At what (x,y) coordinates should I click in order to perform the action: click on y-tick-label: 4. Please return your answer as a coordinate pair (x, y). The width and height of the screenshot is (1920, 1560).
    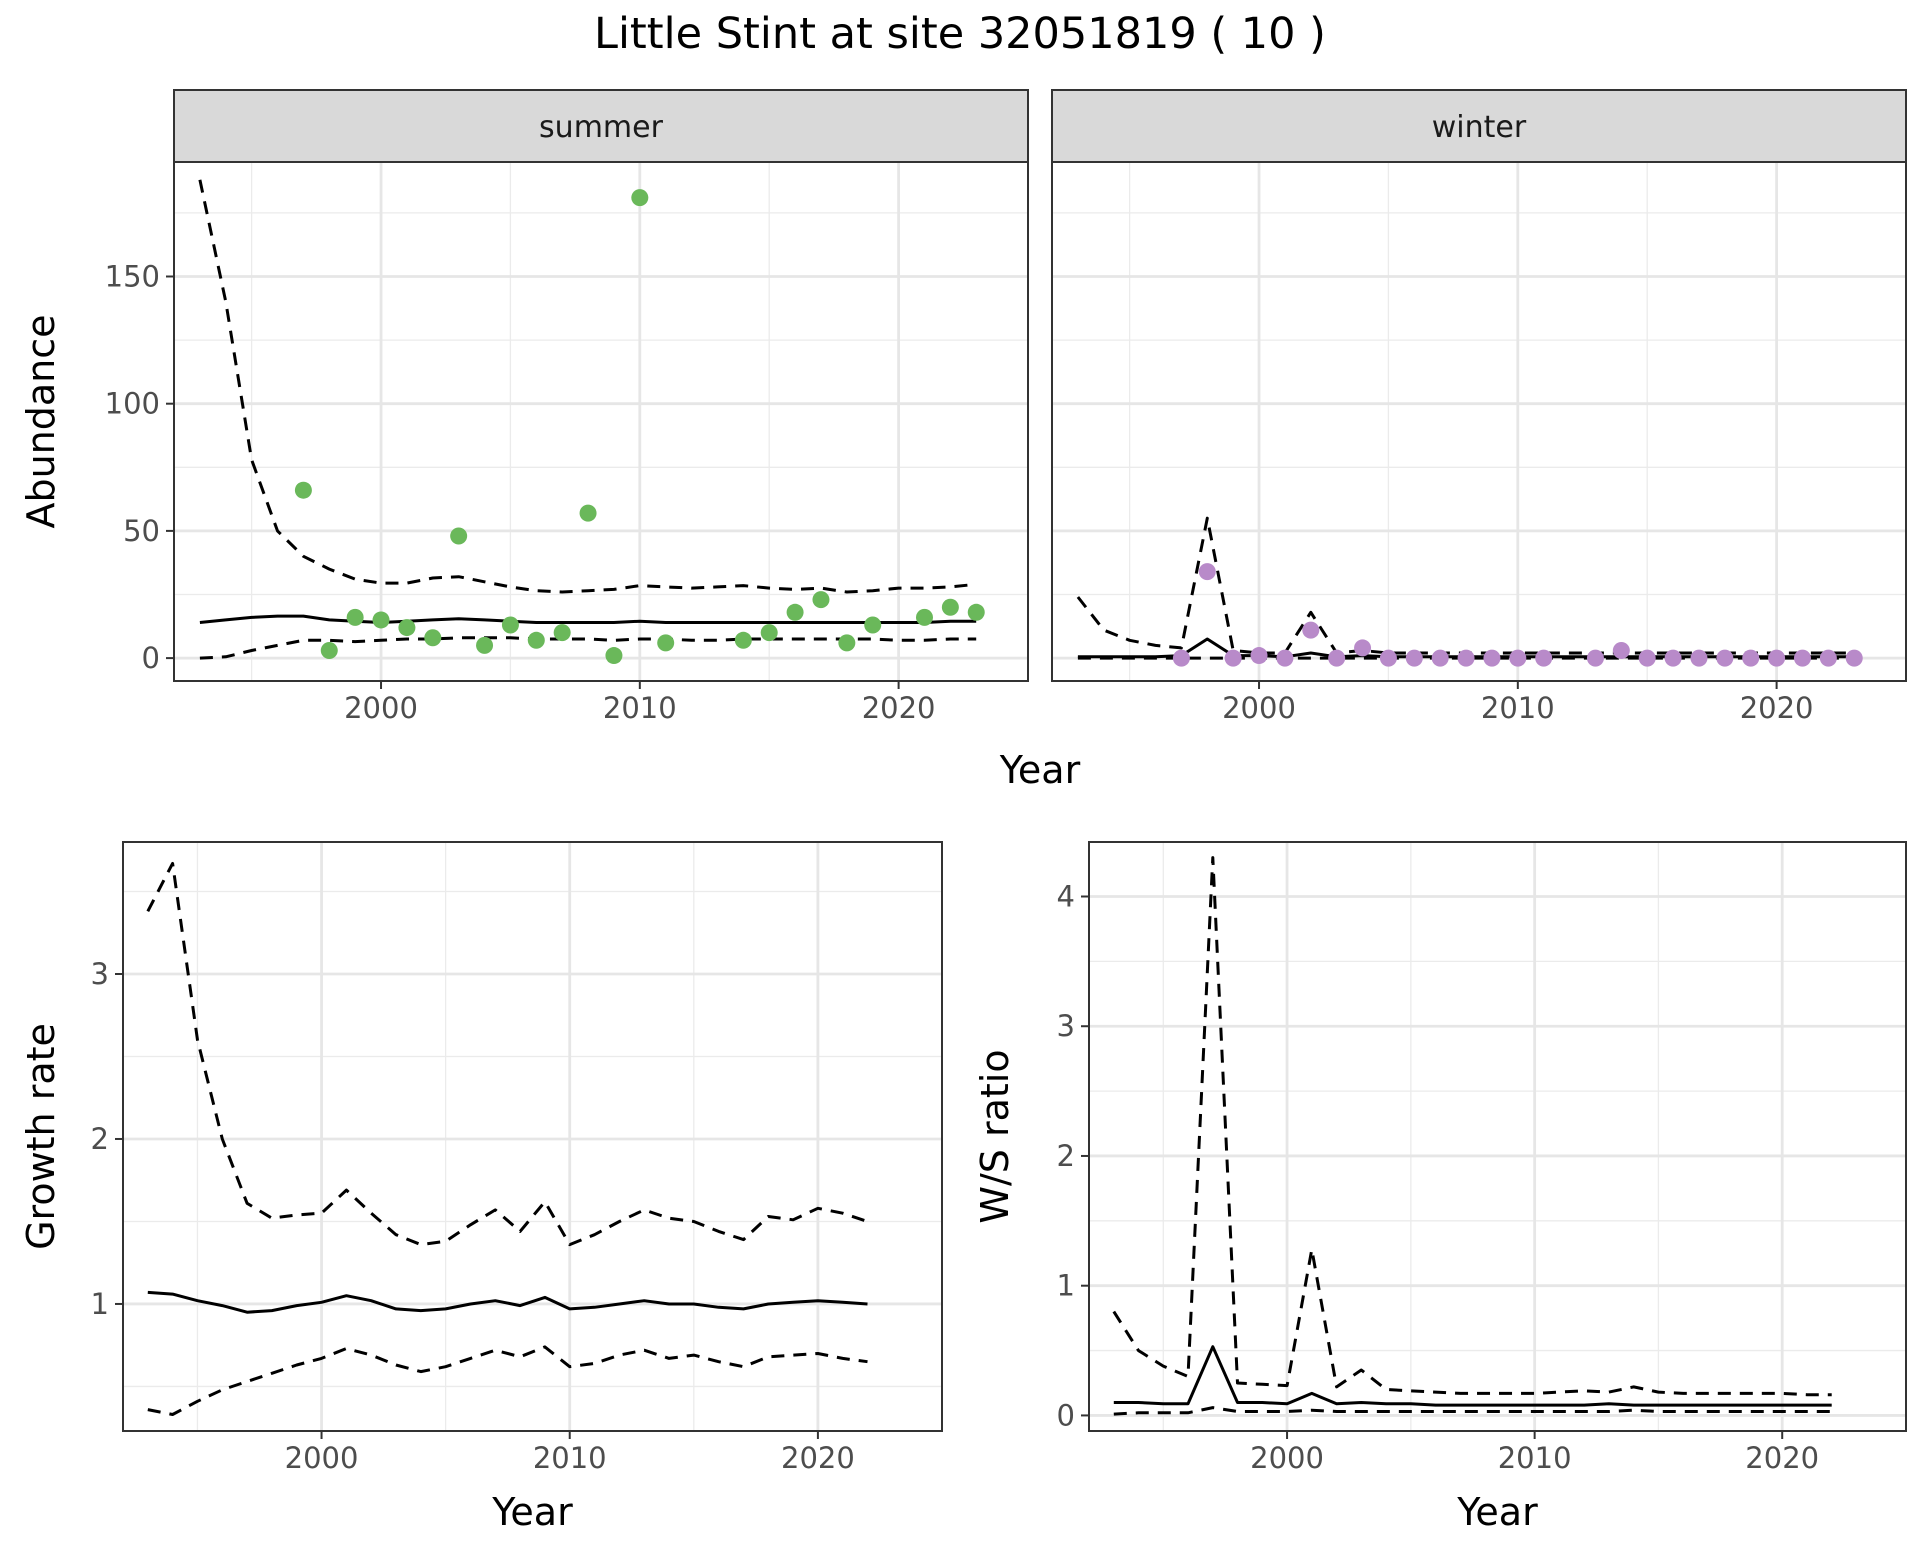
    Looking at the image, I should click on (1066, 896).